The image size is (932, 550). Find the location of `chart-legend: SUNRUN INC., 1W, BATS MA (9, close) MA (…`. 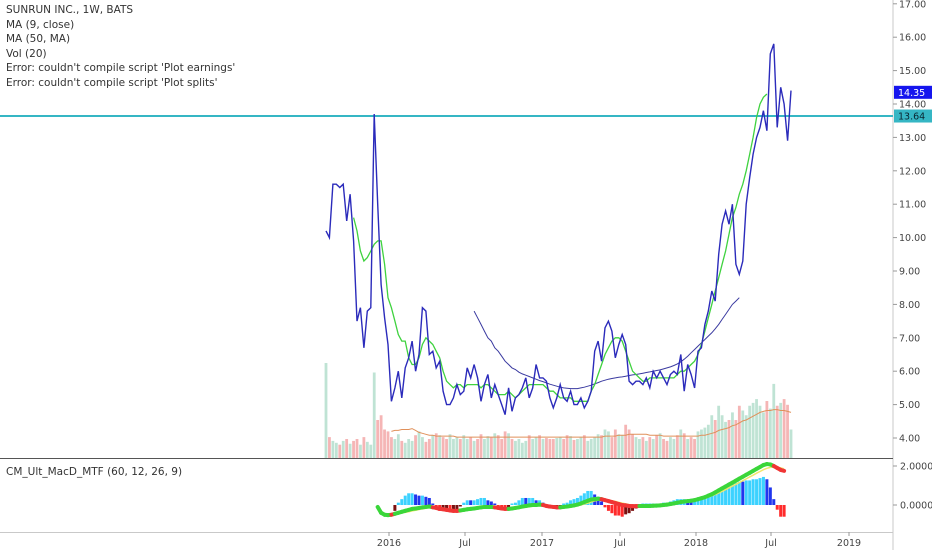

chart-legend: SUNRUN INC., 1W, BATS MA (9, close) MA (… is located at coordinates (120, 47).